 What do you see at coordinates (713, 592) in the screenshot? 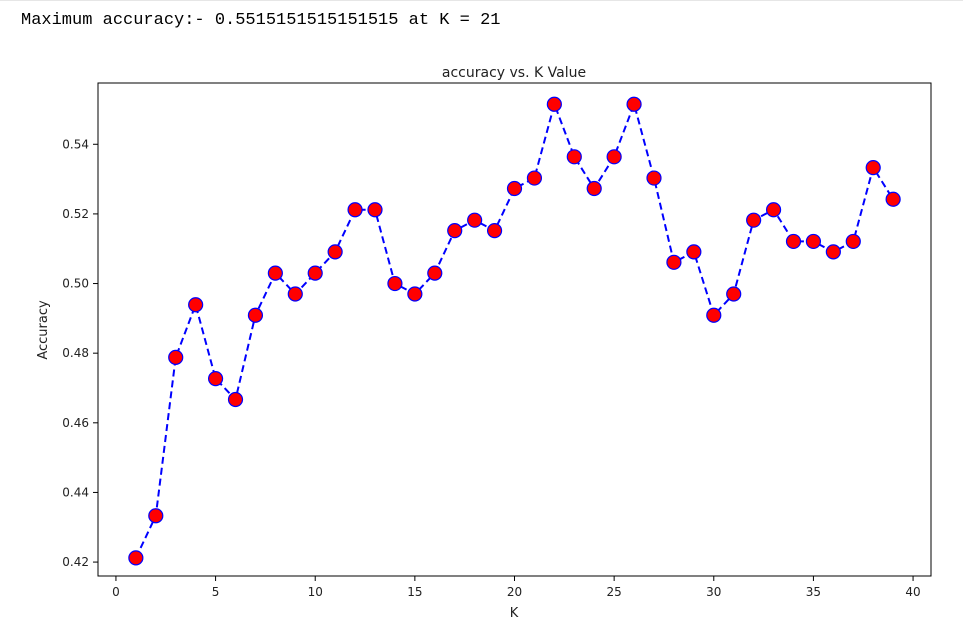
I see `x-tick-label: 30` at bounding box center [713, 592].